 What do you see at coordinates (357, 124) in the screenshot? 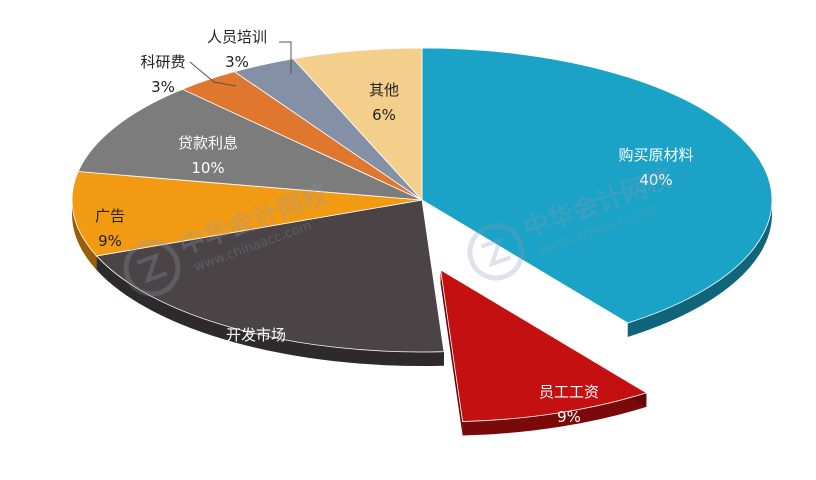
I see `slice-其他` at bounding box center [357, 124].